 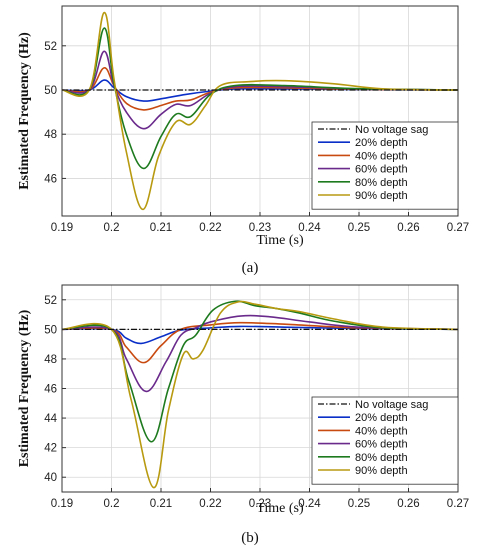 What do you see at coordinates (24, 111) in the screenshot?
I see `y-axis-label-a: Estimated Frequency (Hz)` at bounding box center [24, 111].